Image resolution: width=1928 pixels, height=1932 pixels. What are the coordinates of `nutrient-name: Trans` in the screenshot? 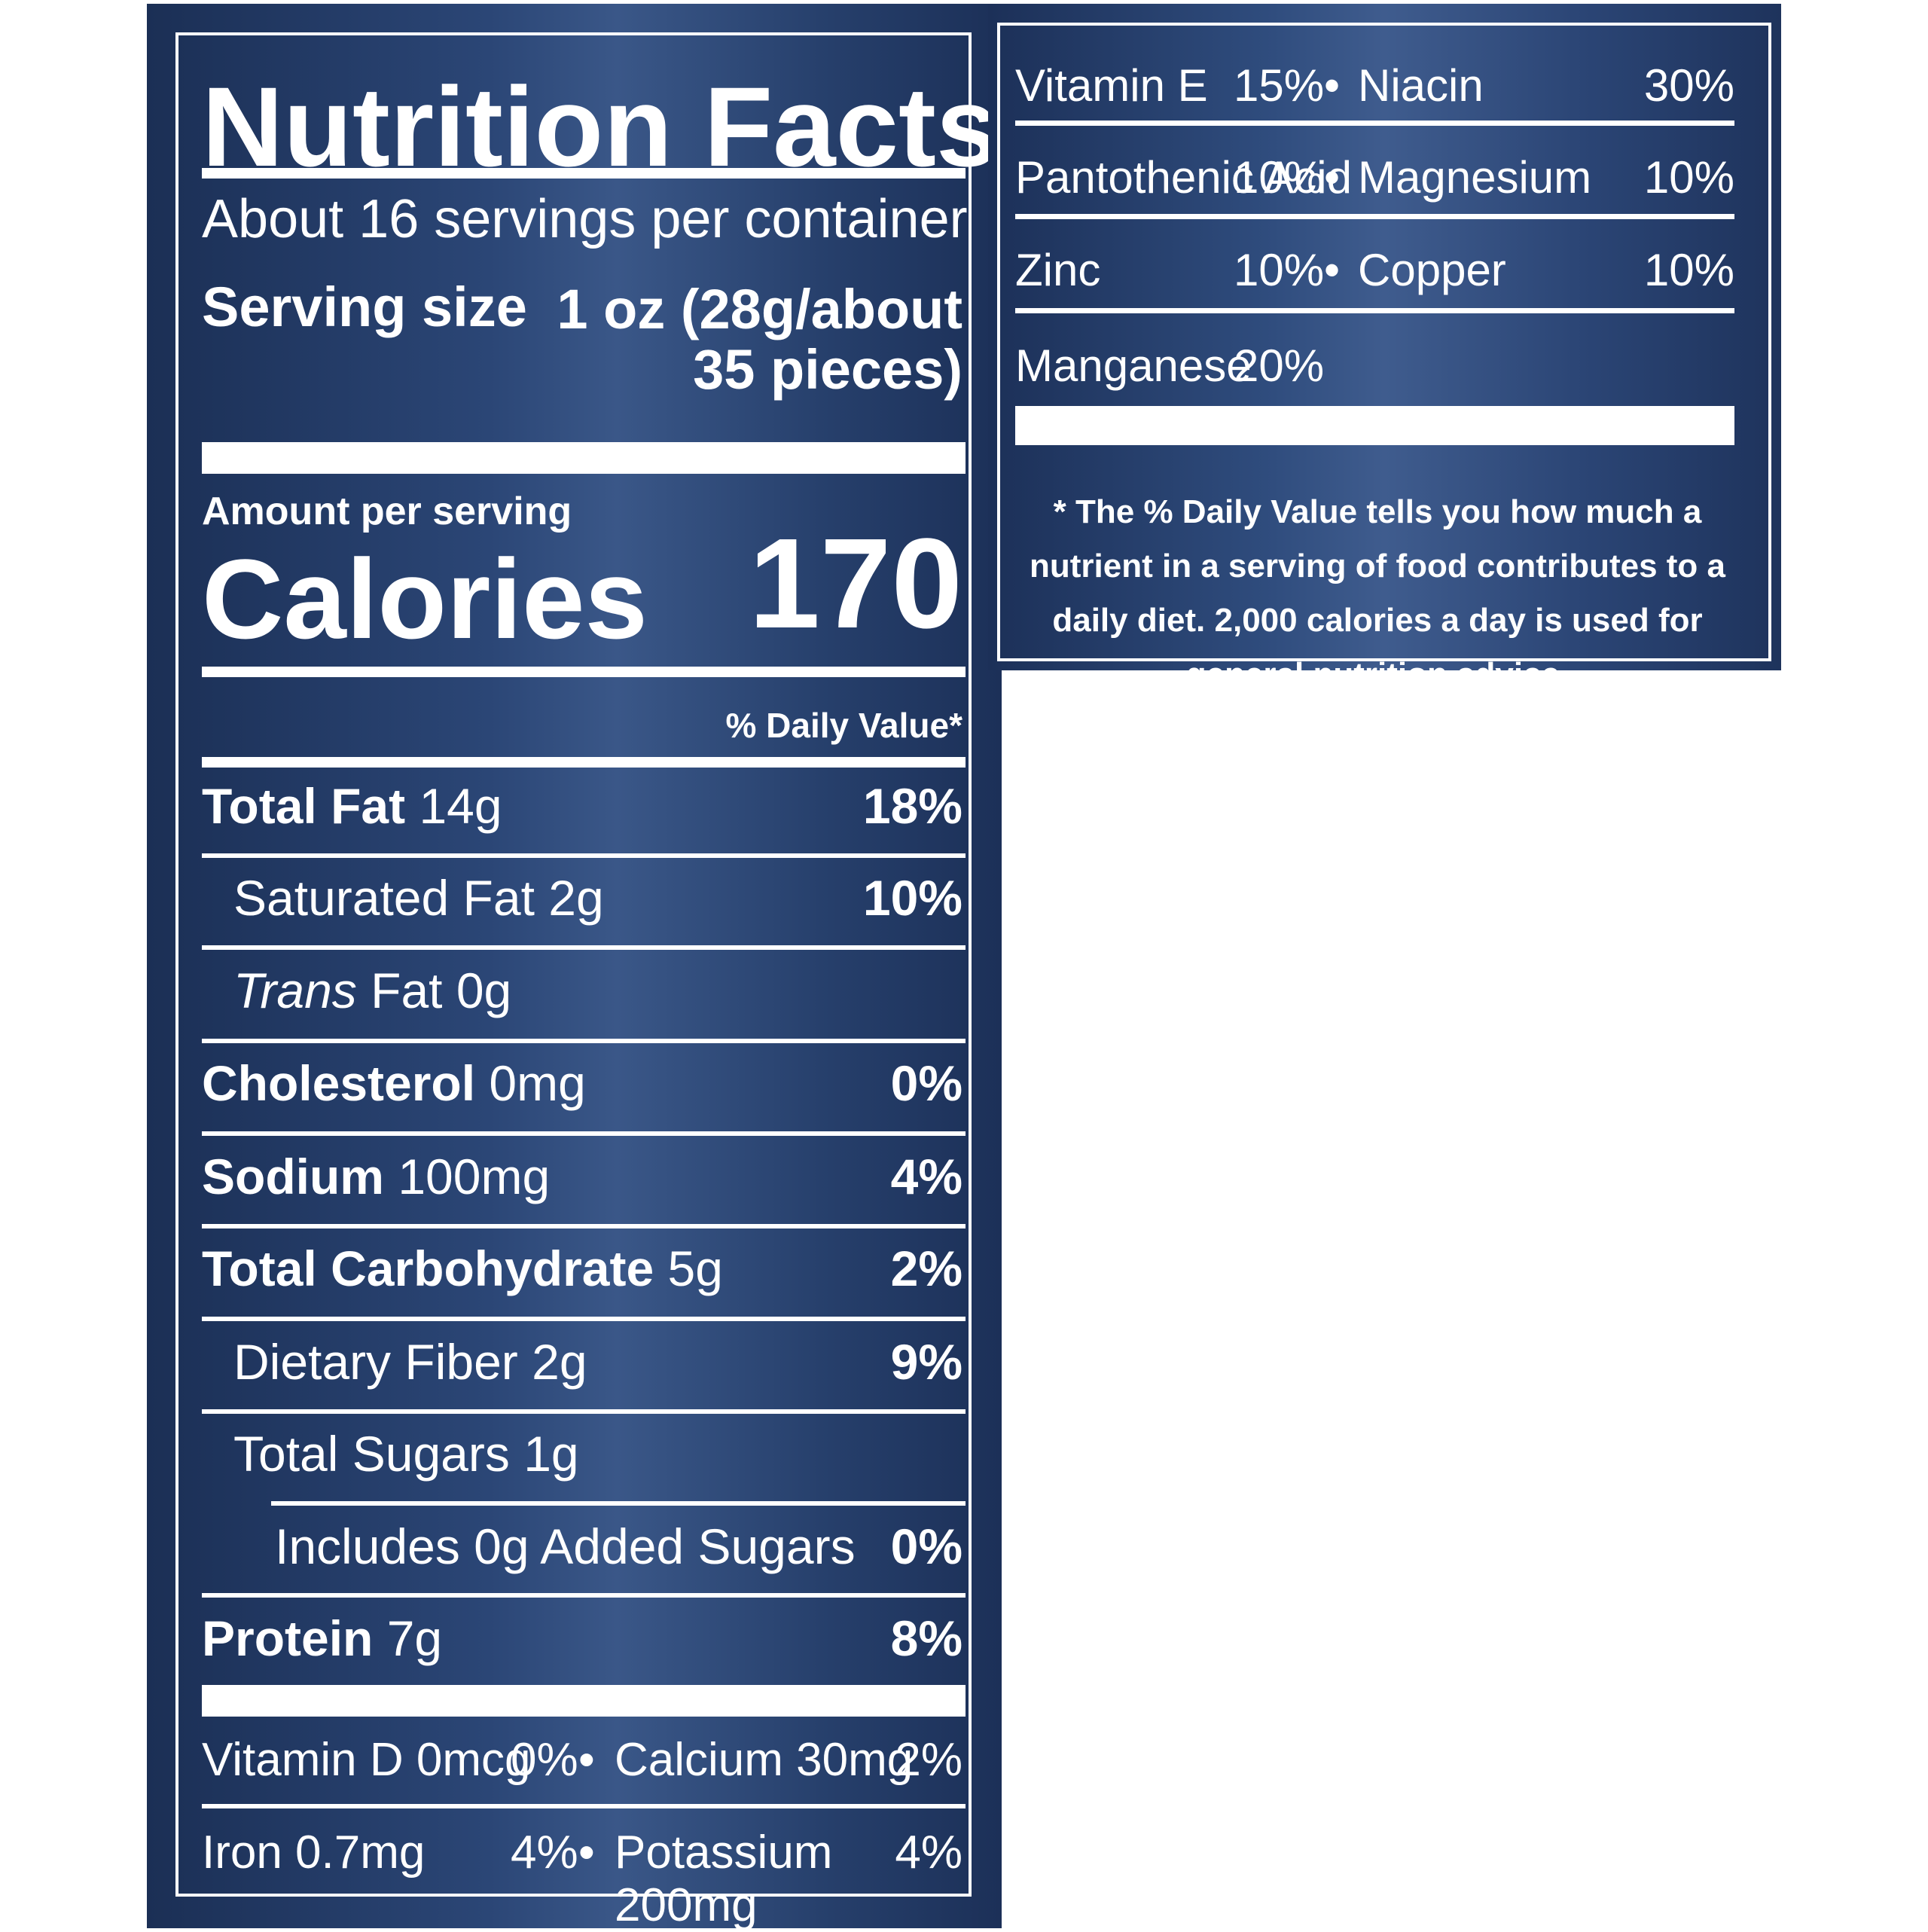 It's located at (295, 991).